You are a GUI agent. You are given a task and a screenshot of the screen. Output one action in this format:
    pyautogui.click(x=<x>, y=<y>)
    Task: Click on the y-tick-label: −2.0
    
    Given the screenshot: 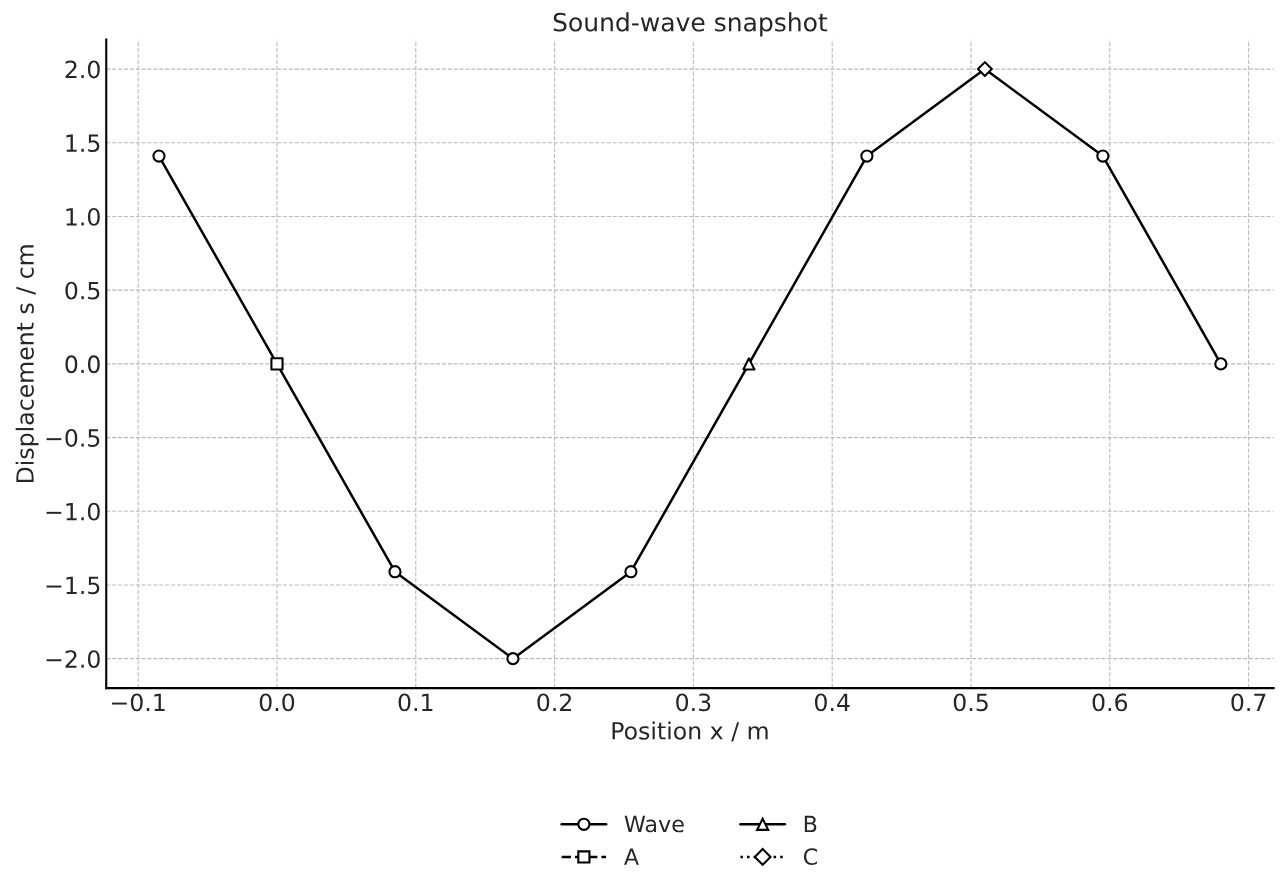 What is the action you would take?
    pyautogui.click(x=73, y=659)
    